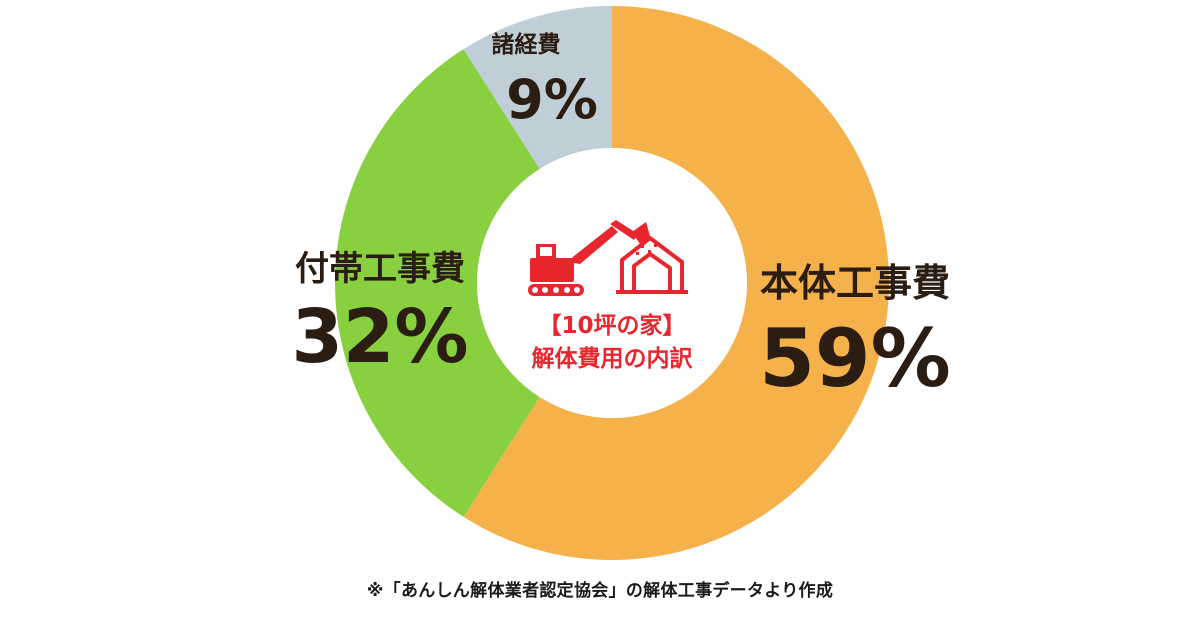 Image resolution: width=1200 pixels, height=630 pixels. Describe the element at coordinates (611, 325) in the screenshot. I see `center-title: 【10坪の家】` at that location.